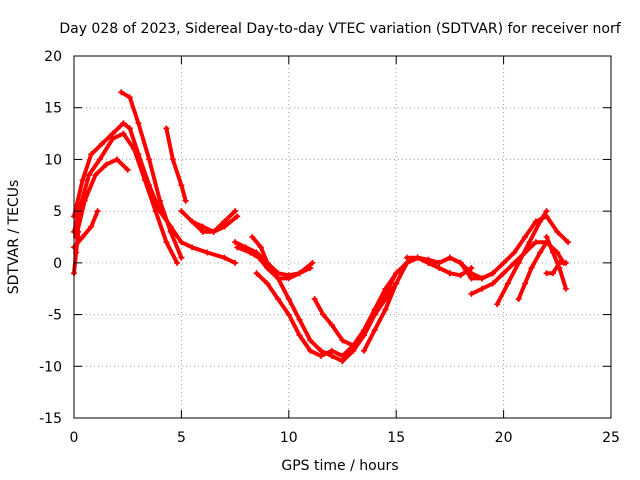 This screenshot has width=640, height=480. I want to click on y-tick-label: 20, so click(53, 57).